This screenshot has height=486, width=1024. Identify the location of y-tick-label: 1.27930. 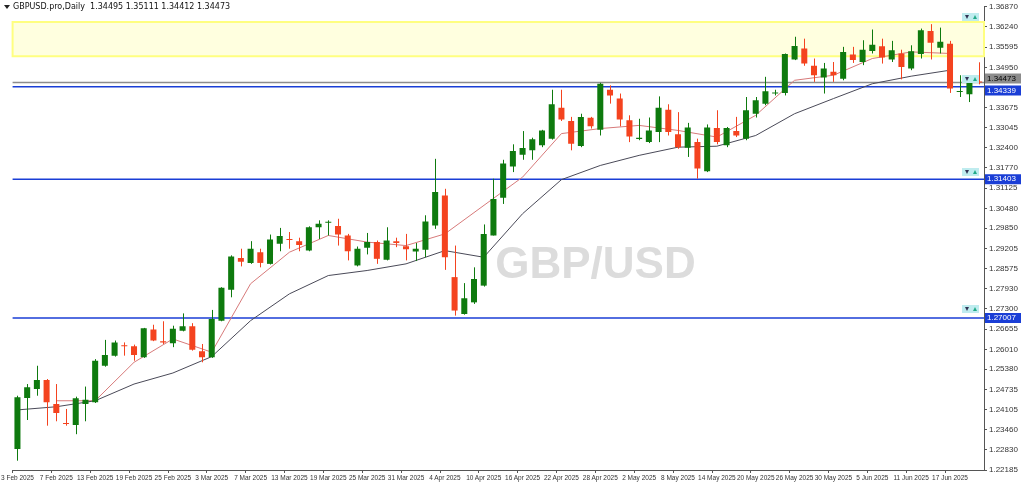
(1004, 288).